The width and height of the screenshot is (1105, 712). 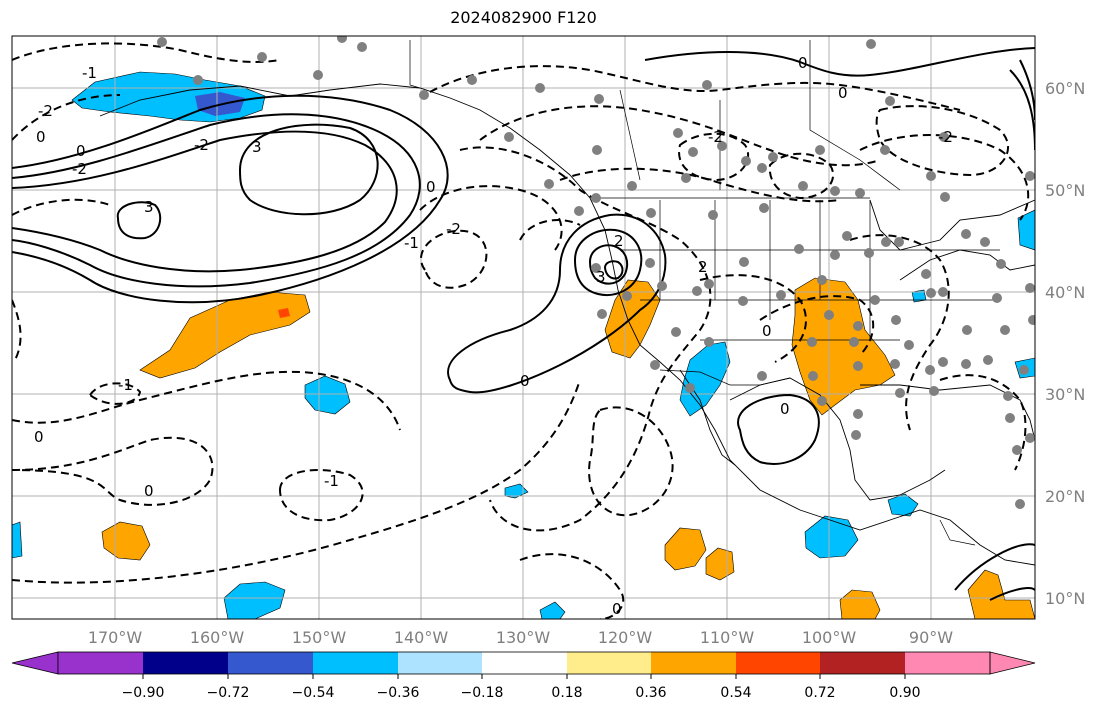 I want to click on lon-tick-label: 140°W, so click(x=421, y=637).